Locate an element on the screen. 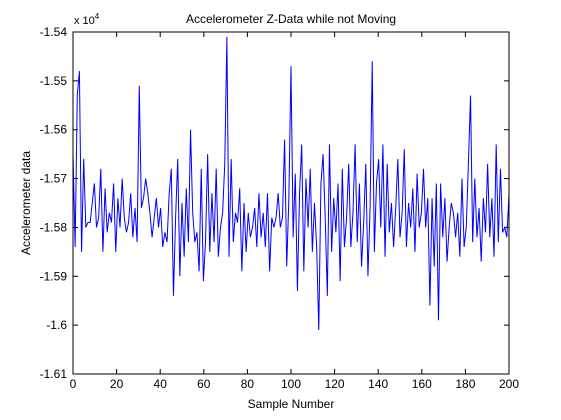 The width and height of the screenshot is (561, 420). y-tick-label: -1.58 is located at coordinates (54, 227).